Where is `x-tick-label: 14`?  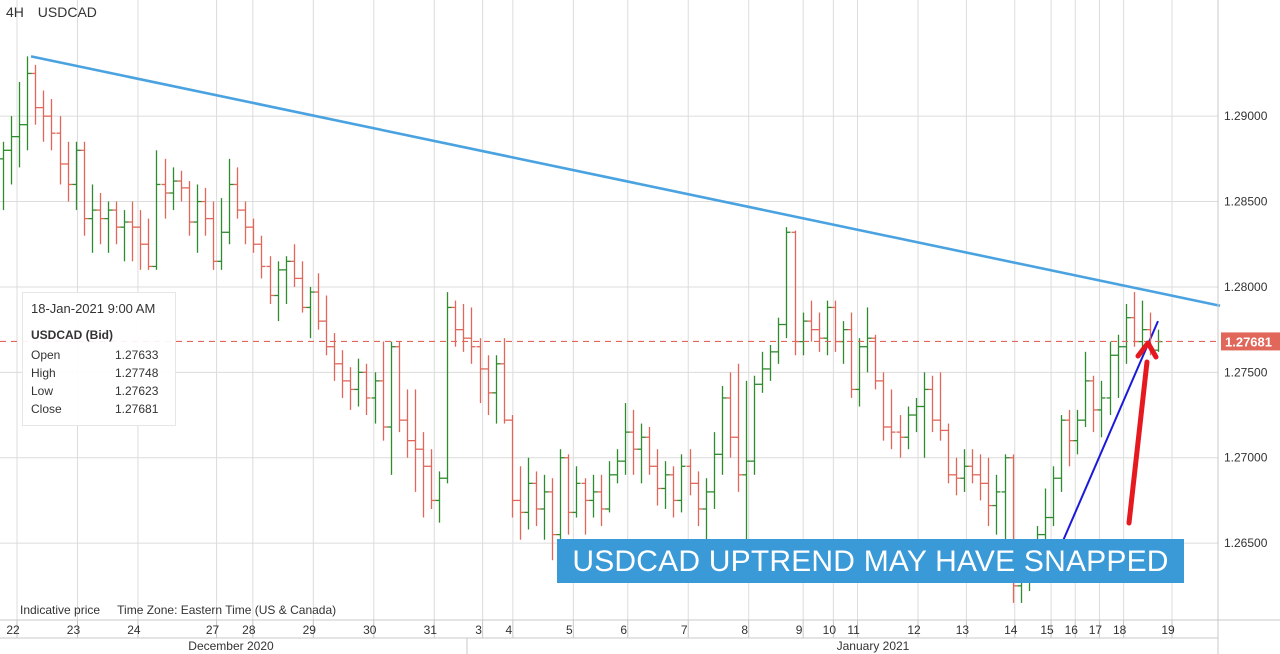 x-tick-label: 14 is located at coordinates (1011, 630).